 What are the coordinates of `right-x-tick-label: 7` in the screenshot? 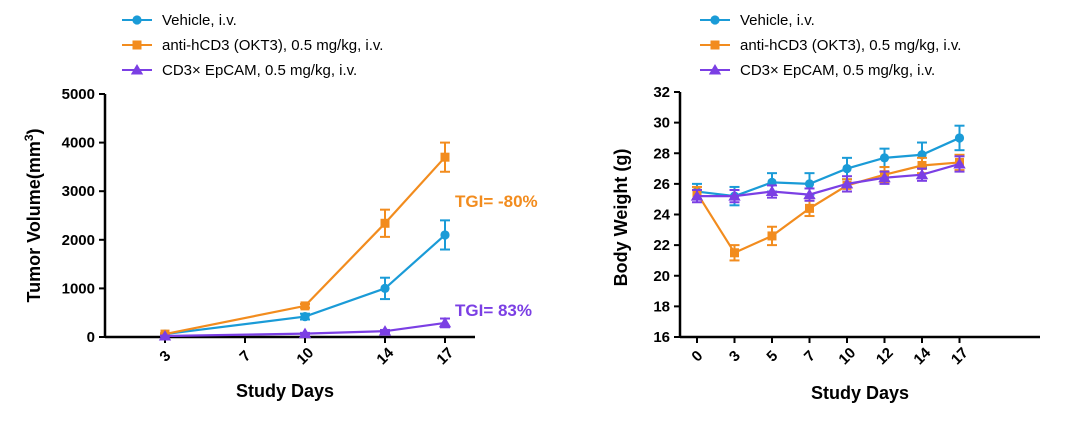 It's located at (810, 356).